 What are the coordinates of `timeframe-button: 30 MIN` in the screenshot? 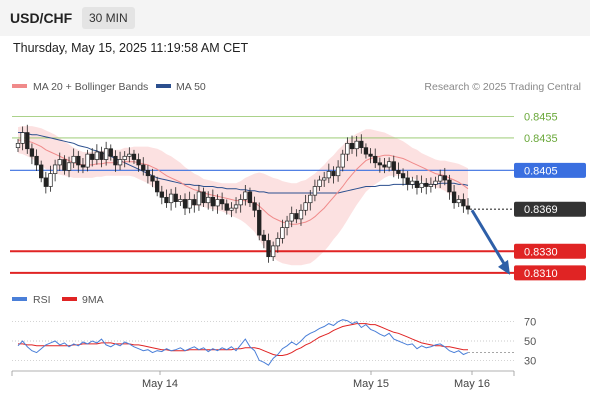 It's located at (108, 18).